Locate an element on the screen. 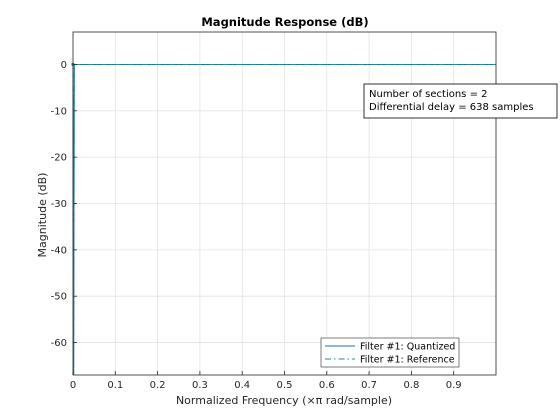 This screenshot has height=420, width=560. x-axis-label: Normalized Frequency (×π rad/sample) is located at coordinates (284, 400).